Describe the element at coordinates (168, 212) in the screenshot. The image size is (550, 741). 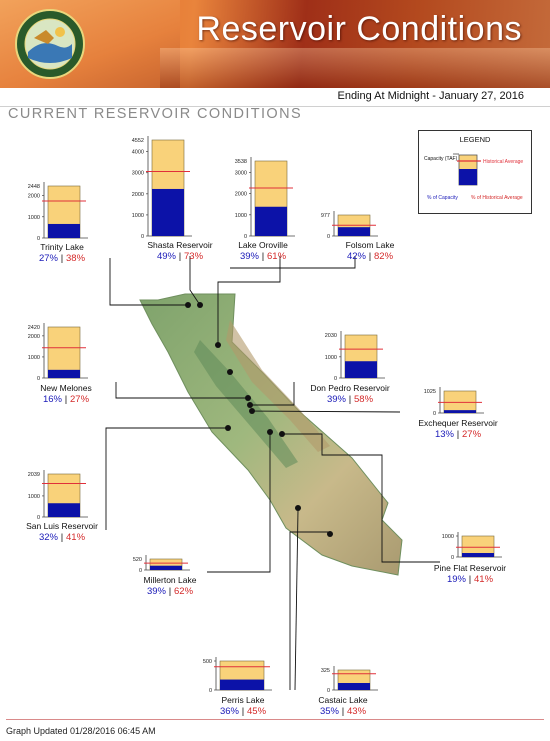
I see `storage-bar-shasta-reservoir` at that location.